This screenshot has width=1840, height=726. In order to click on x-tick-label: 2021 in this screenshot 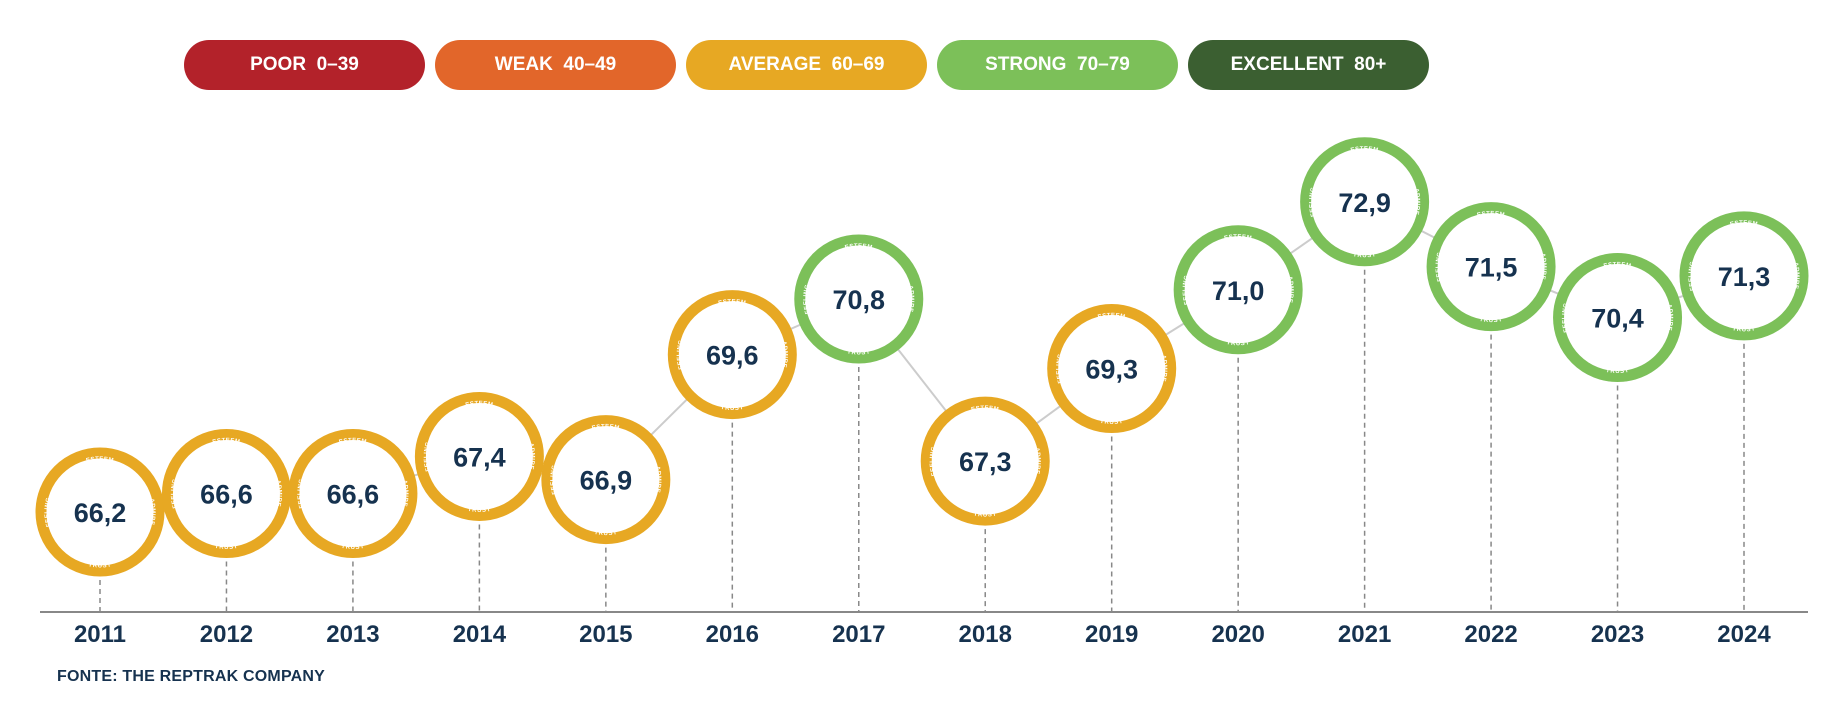, I will do `click(1364, 634)`.